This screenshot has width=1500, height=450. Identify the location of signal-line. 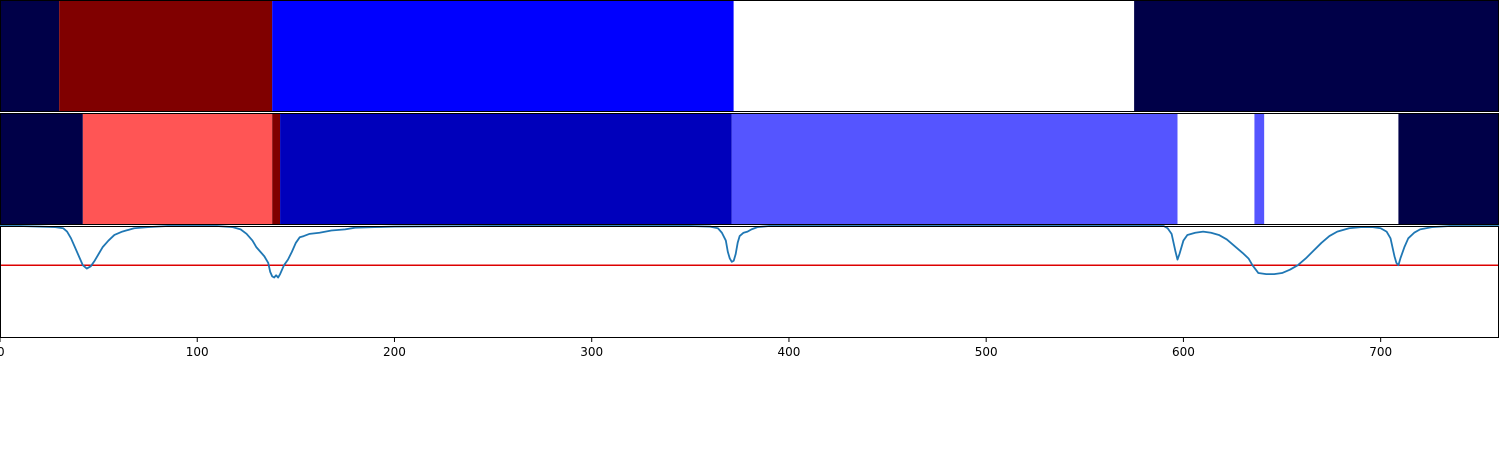
(749, 252).